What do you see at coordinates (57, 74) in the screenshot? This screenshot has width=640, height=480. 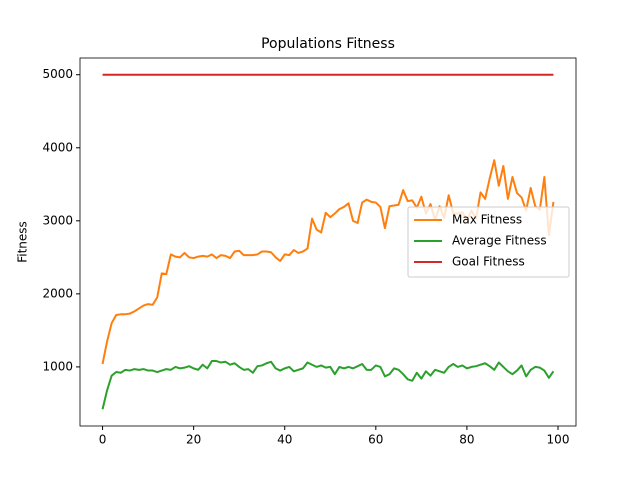 I see `y-tick-label: 5000` at bounding box center [57, 74].